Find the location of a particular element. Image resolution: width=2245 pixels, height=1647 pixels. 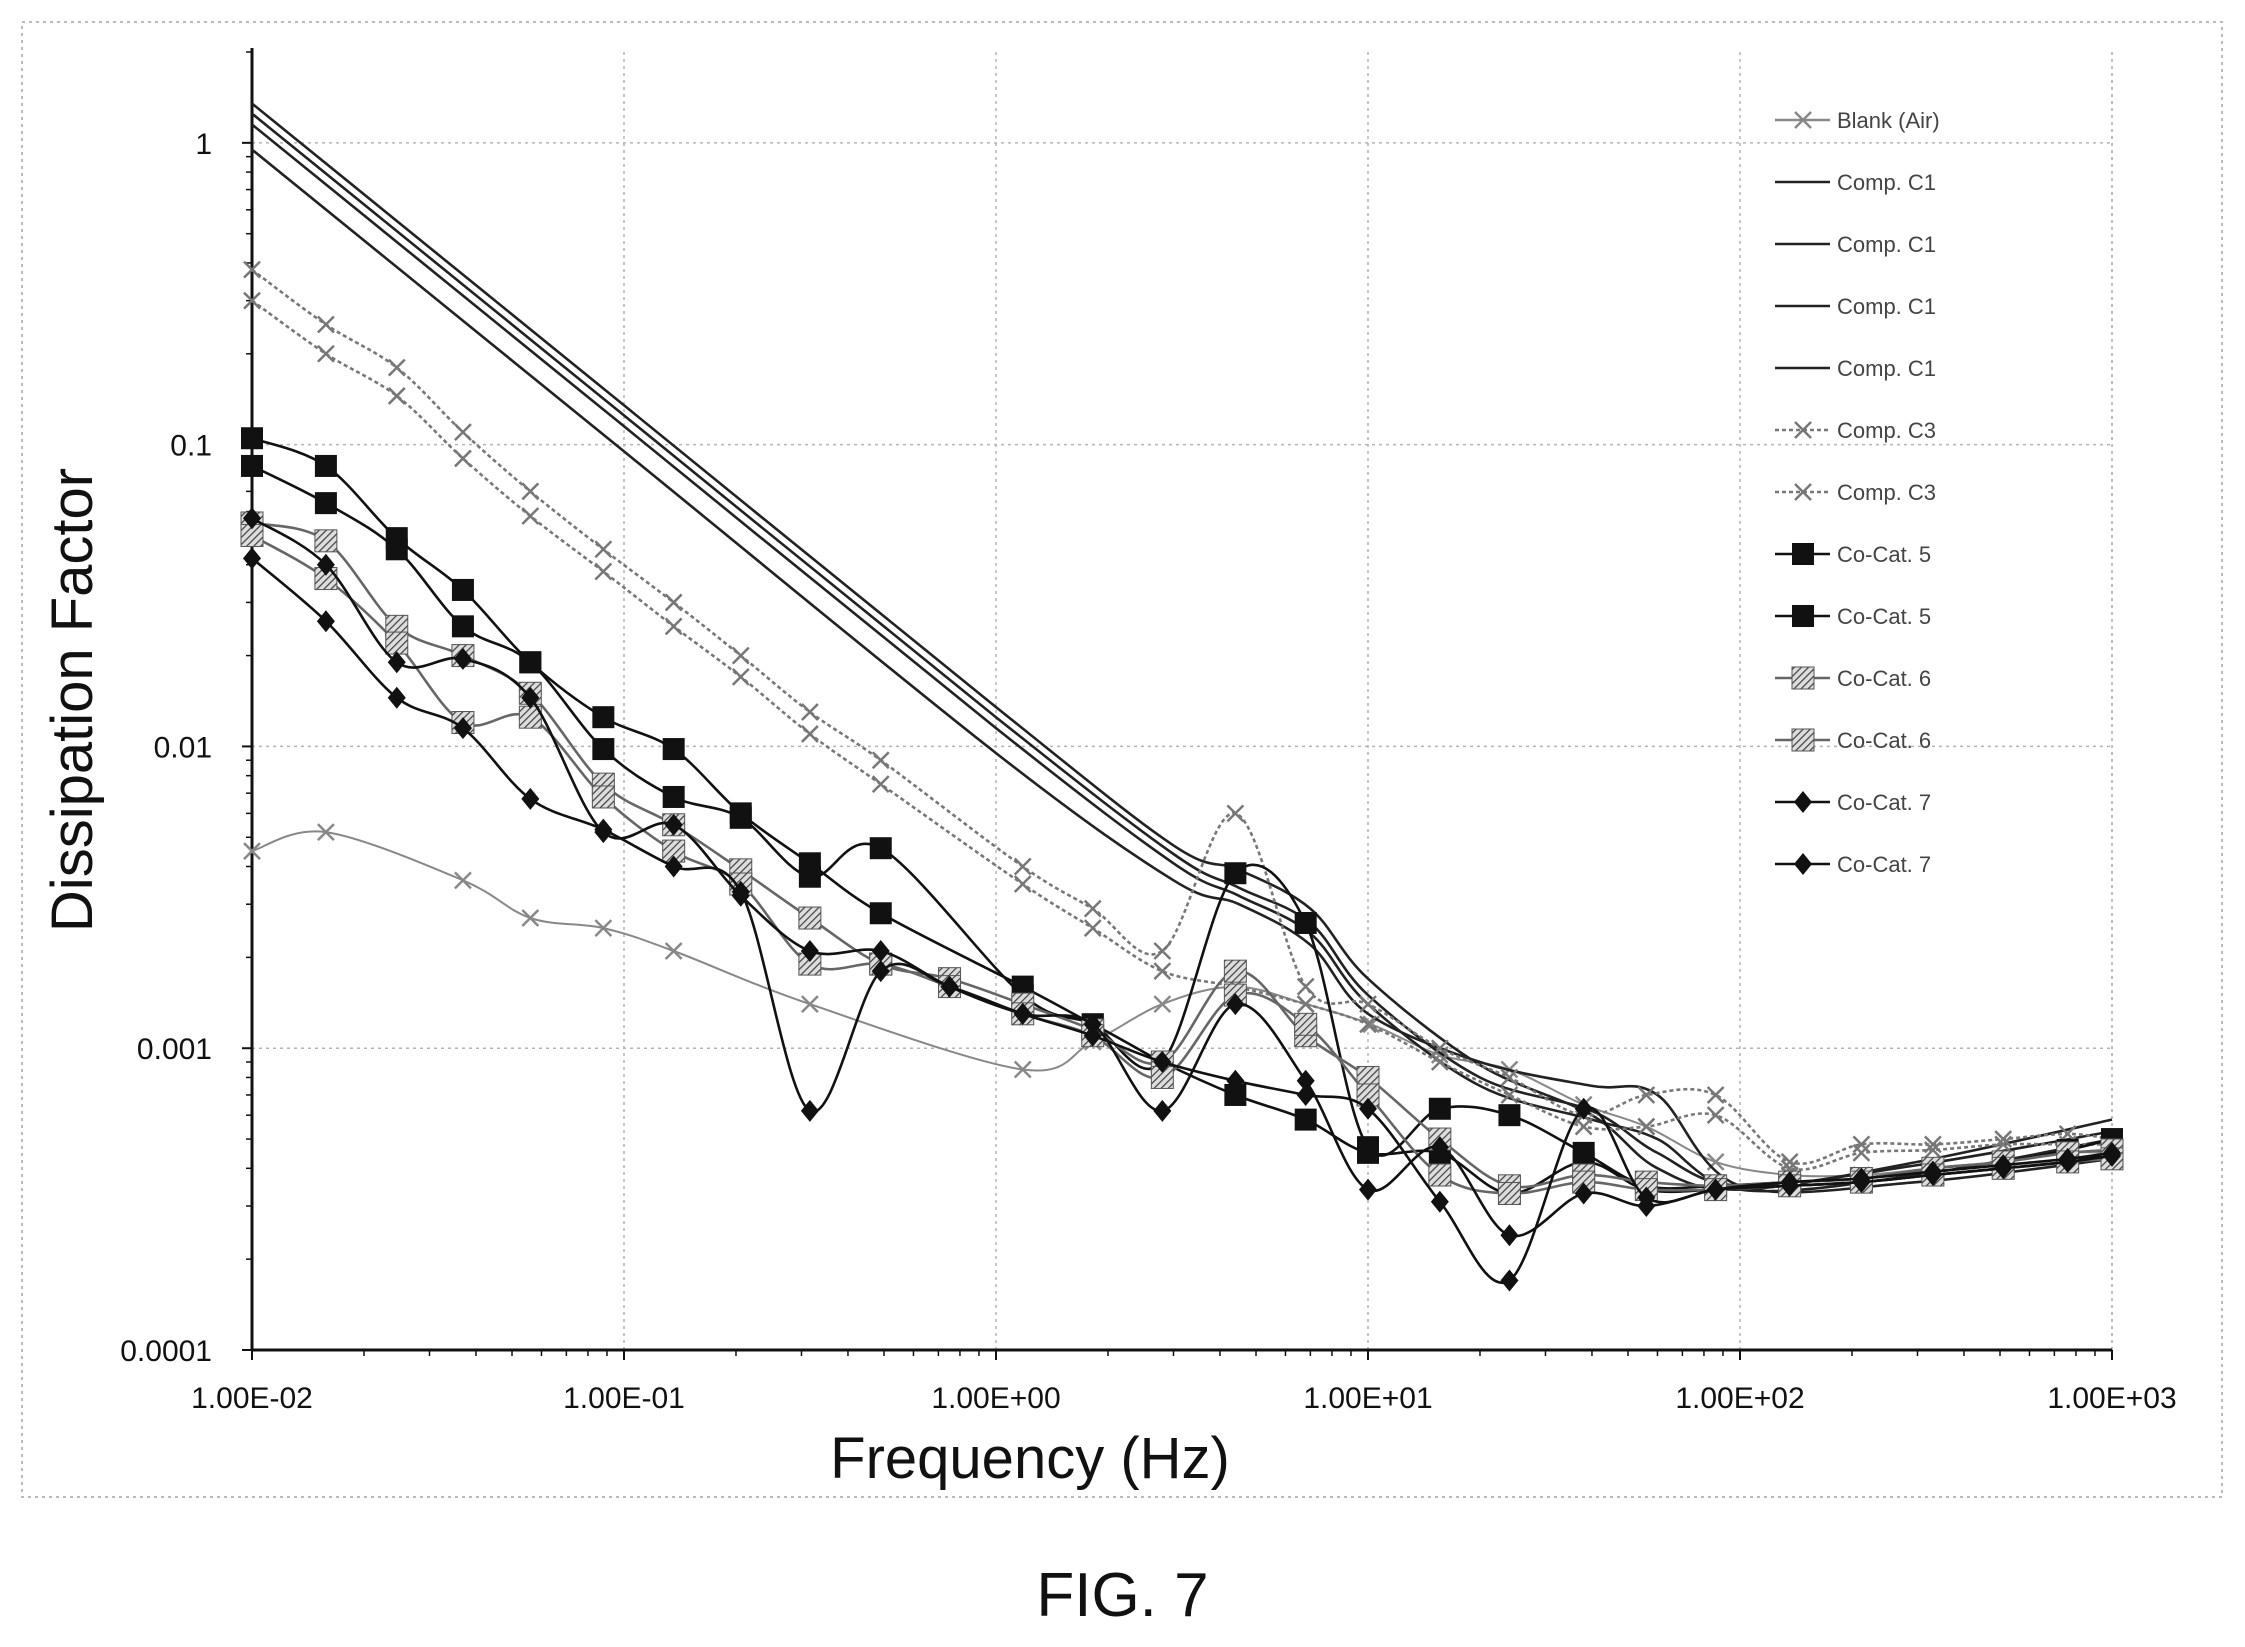

legend-item: Comp. C3 is located at coordinates (1855, 492).